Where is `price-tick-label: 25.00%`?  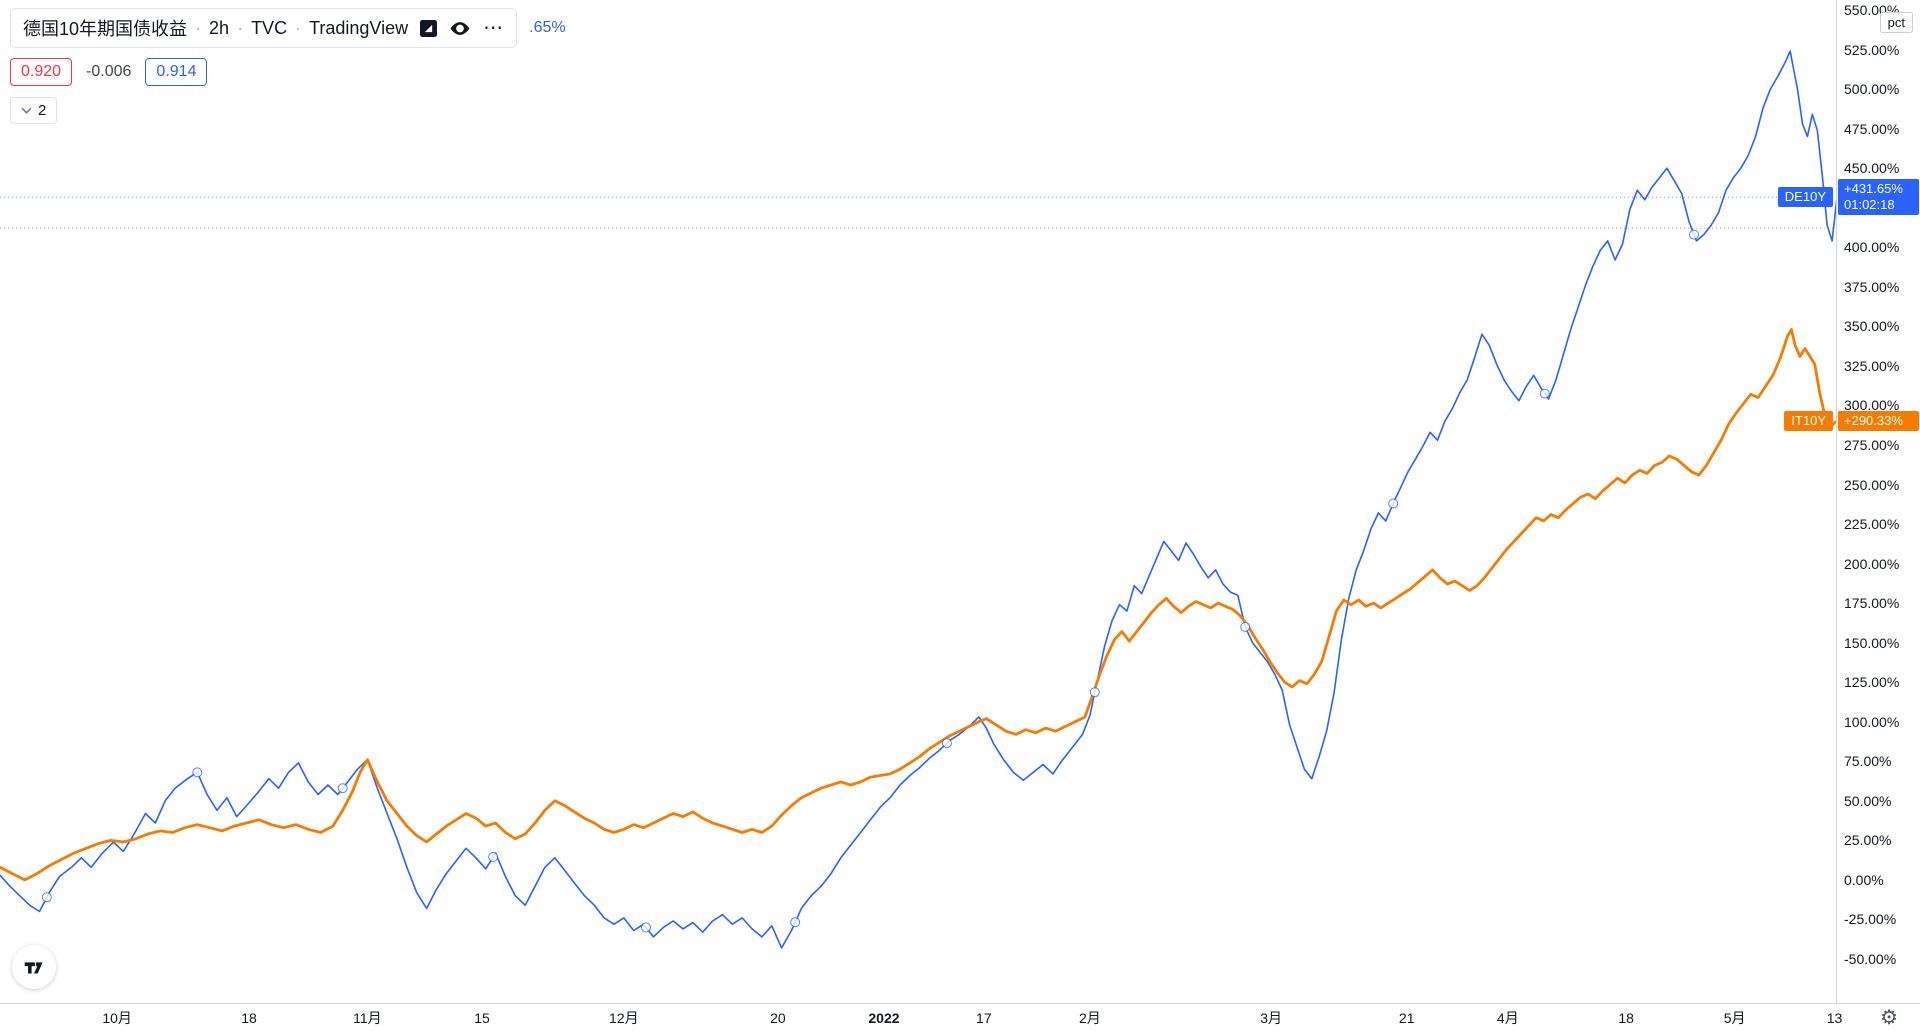 price-tick-label: 25.00% is located at coordinates (1868, 840).